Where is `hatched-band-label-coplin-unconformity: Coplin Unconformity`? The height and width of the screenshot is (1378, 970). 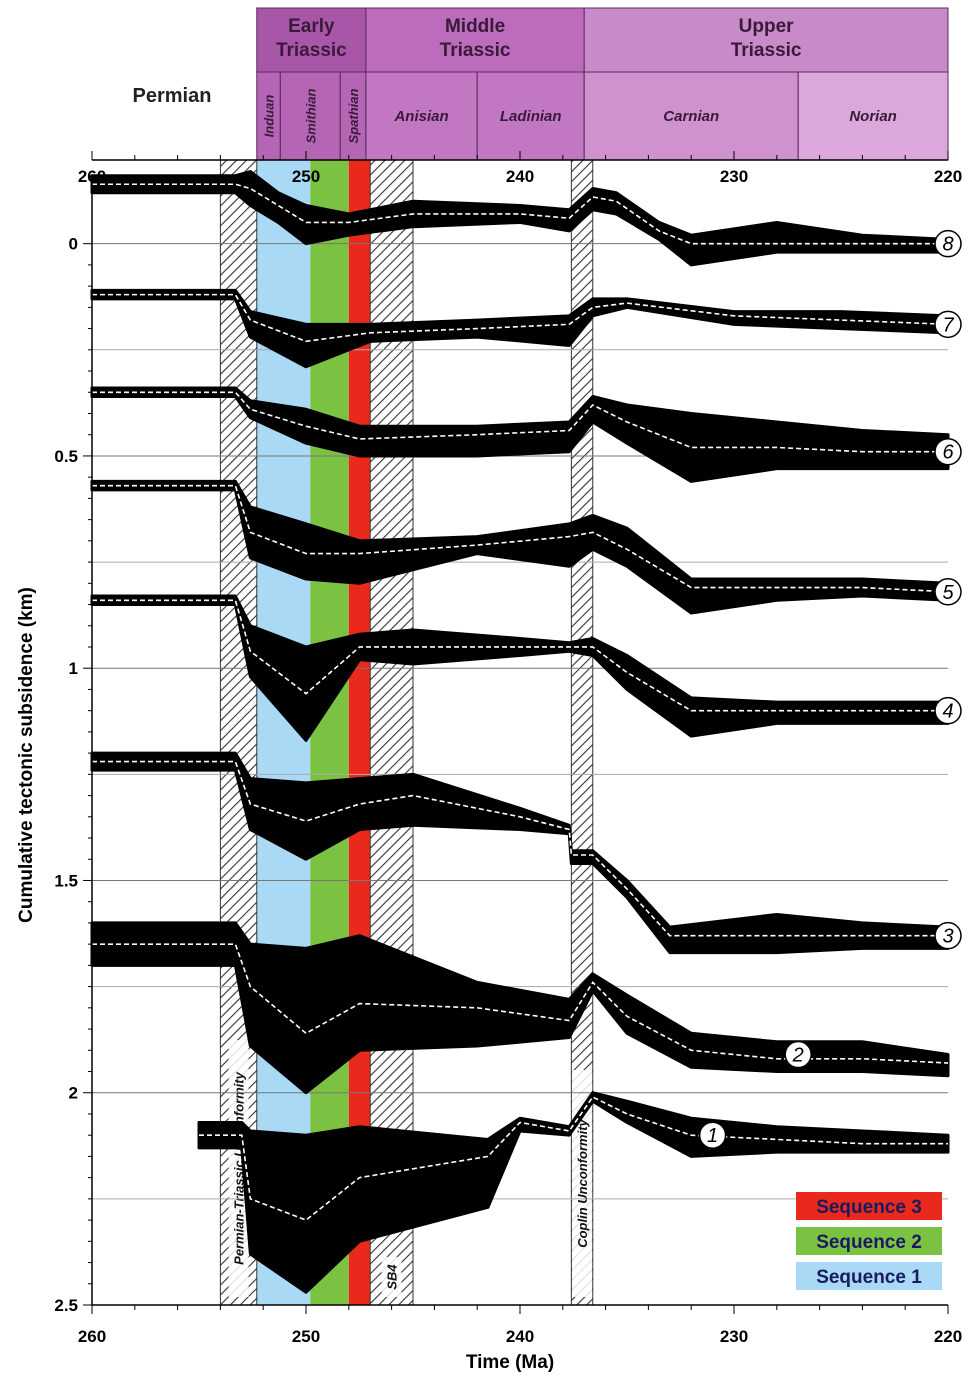 hatched-band-label-coplin-unconformity: Coplin Unconformity is located at coordinates (582, 1182).